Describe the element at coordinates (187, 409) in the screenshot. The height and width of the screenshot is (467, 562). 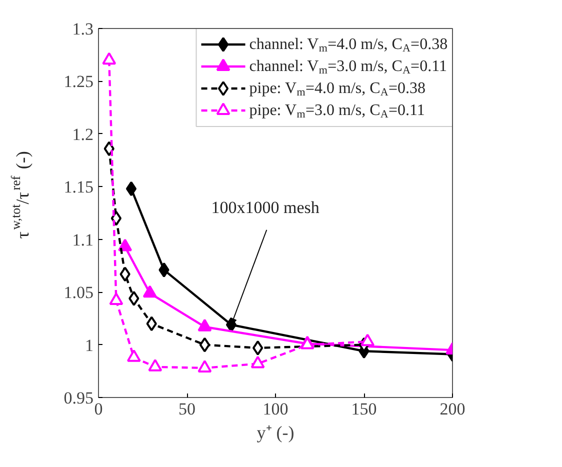
I see `x-tick-label: 50` at that location.